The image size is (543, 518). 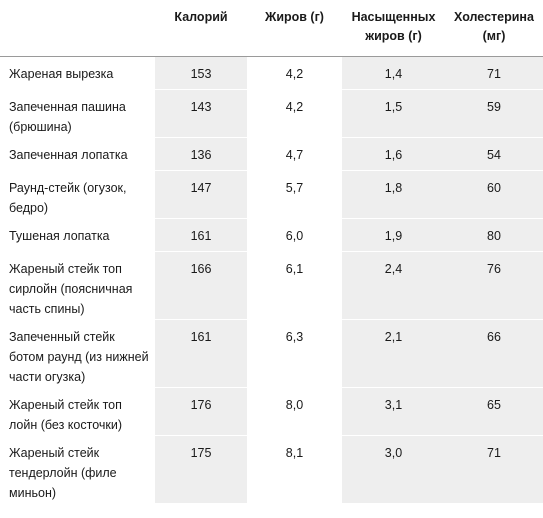 I want to click on table-row: Раунд-стейк (огузок, бедро) 147 5,7 1,8 60, so click(x=271, y=194).